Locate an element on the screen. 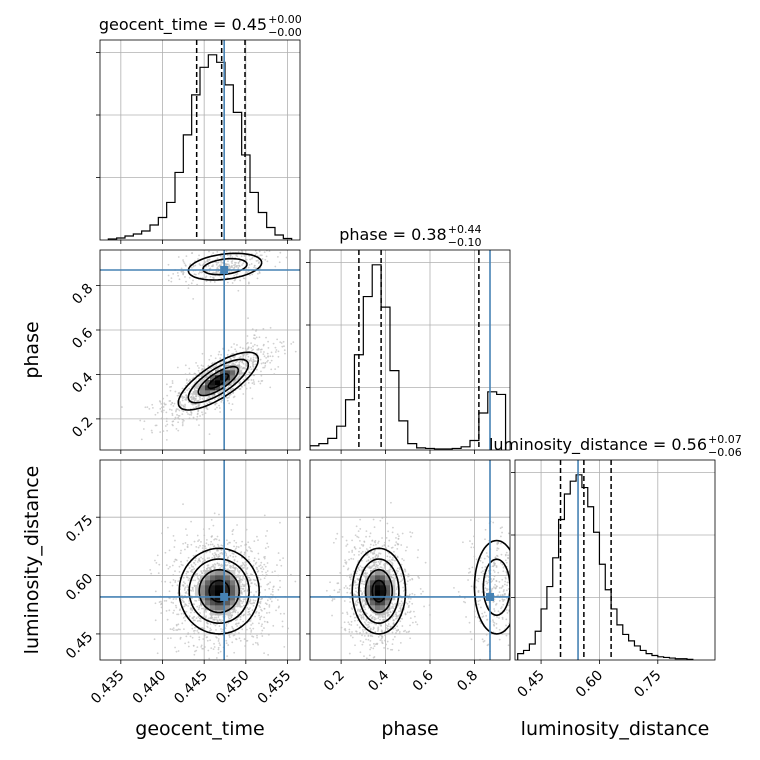 The image size is (760, 760). density-content is located at coordinates (206, 351).